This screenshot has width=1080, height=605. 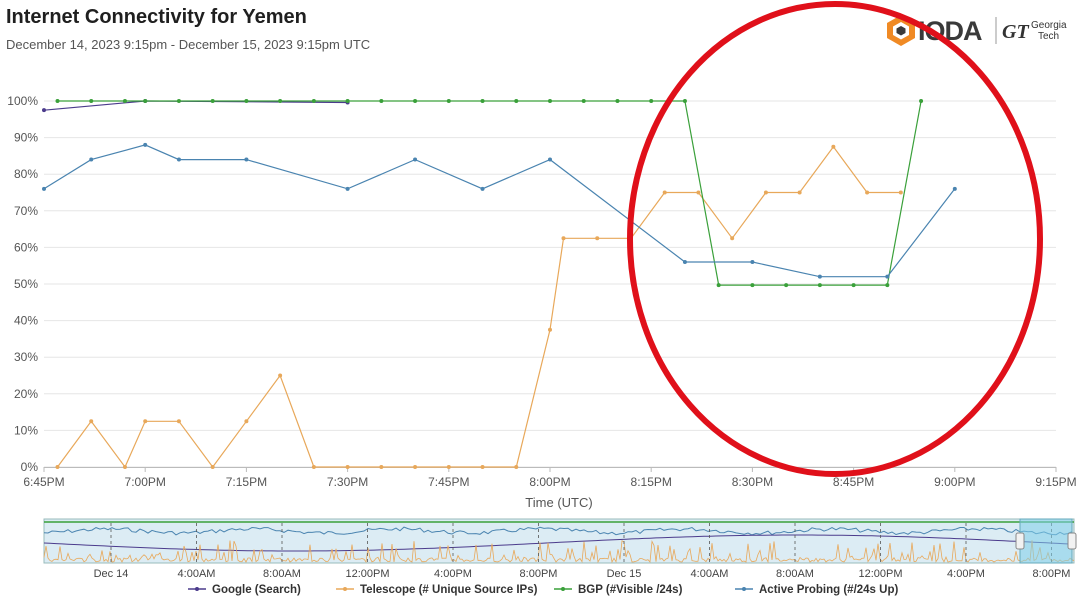 What do you see at coordinates (1015, 32) in the screenshot?
I see `georgia-tech-monogram: GT` at bounding box center [1015, 32].